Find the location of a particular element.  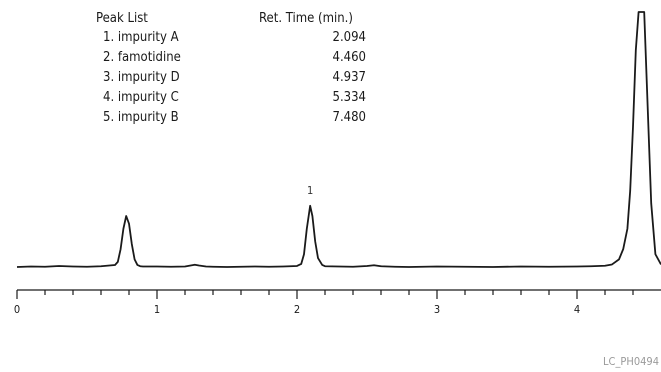

peak-label-1: 1 is located at coordinates (310, 190).